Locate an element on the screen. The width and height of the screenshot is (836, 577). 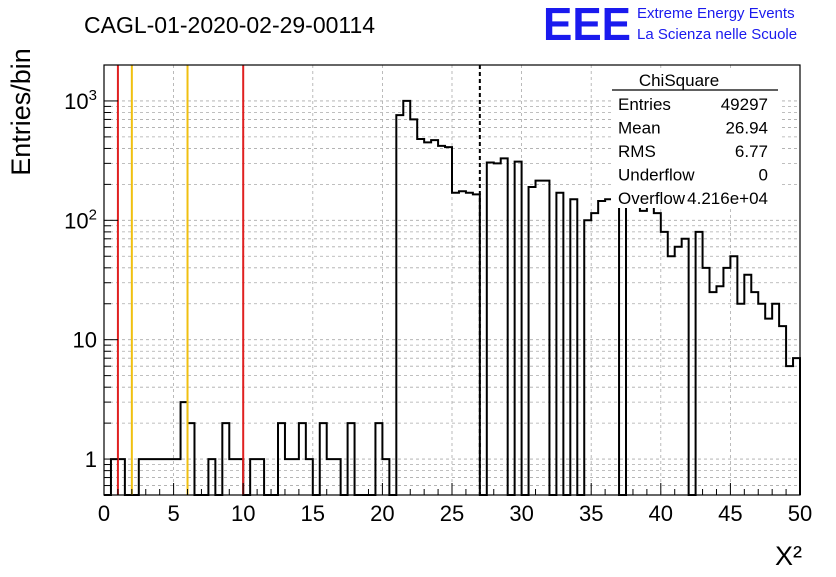
y-axis-label: Entries/bin is located at coordinates (21, 112).